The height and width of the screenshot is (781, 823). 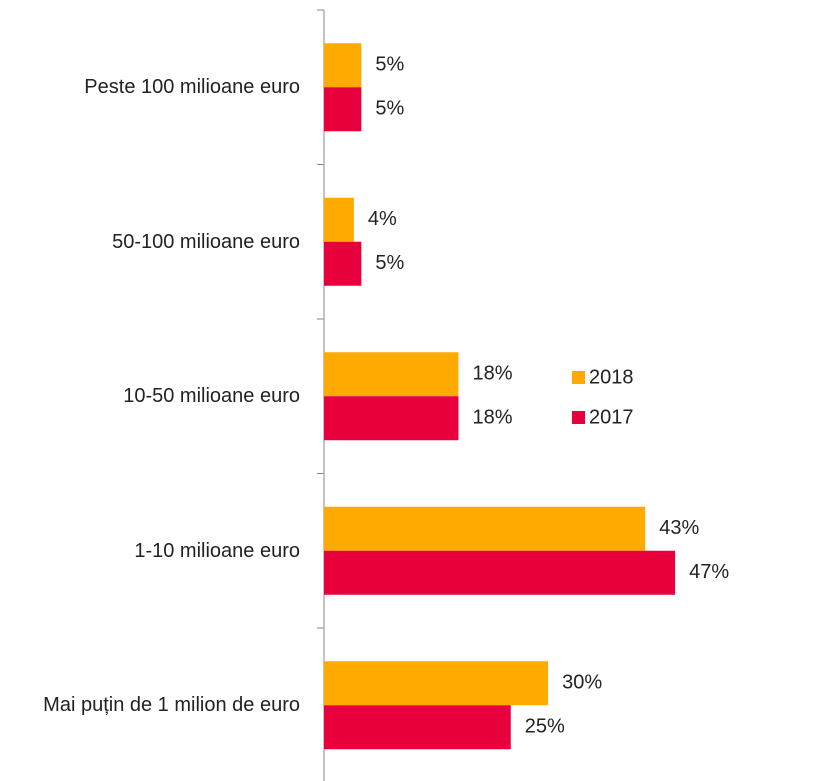 What do you see at coordinates (192, 87) in the screenshot?
I see `category-label: Peste 100 milioane euro` at bounding box center [192, 87].